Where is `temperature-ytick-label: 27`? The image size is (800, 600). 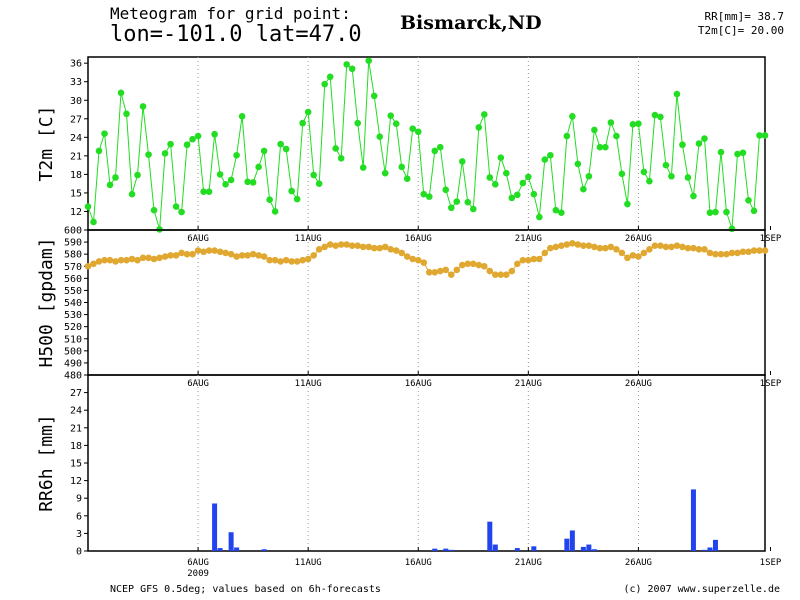
temperature-ytick-label: 27 is located at coordinates (76, 119).